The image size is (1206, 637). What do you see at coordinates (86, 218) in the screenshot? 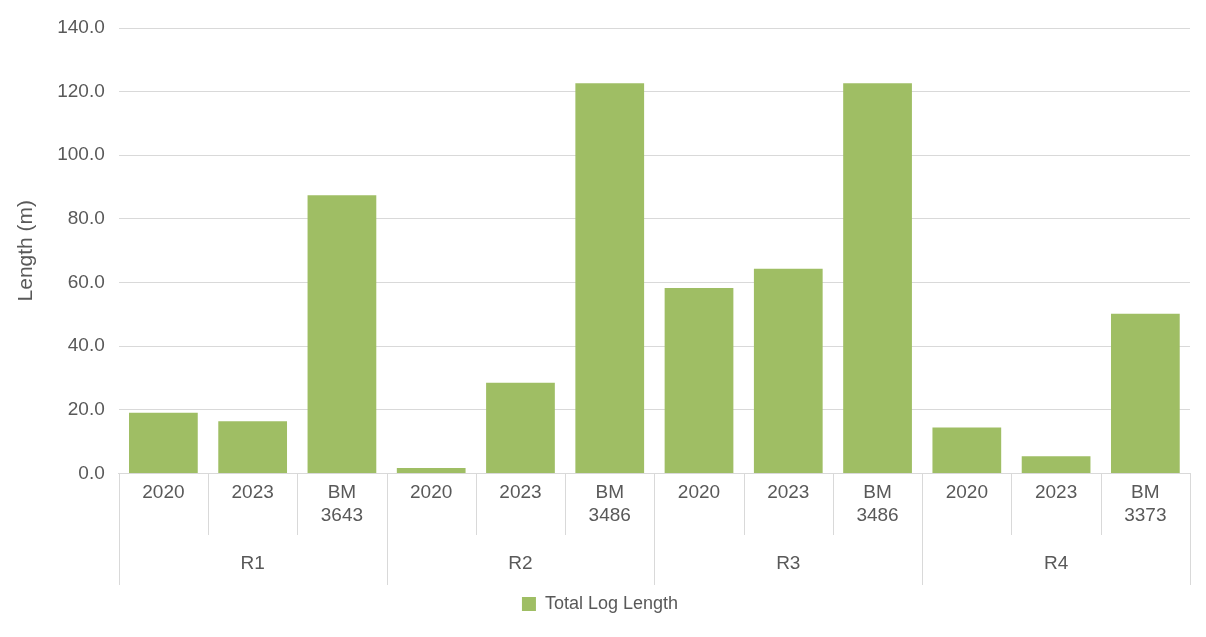
I see `y-tick-label: 80.0` at bounding box center [86, 218].